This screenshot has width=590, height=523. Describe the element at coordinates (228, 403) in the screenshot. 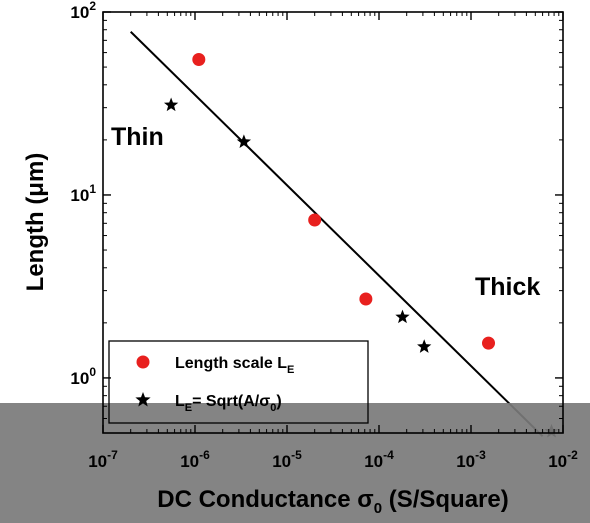

I see `legend-label-sqrt-formula: LE= Sqrt(A/σ0)` at that location.